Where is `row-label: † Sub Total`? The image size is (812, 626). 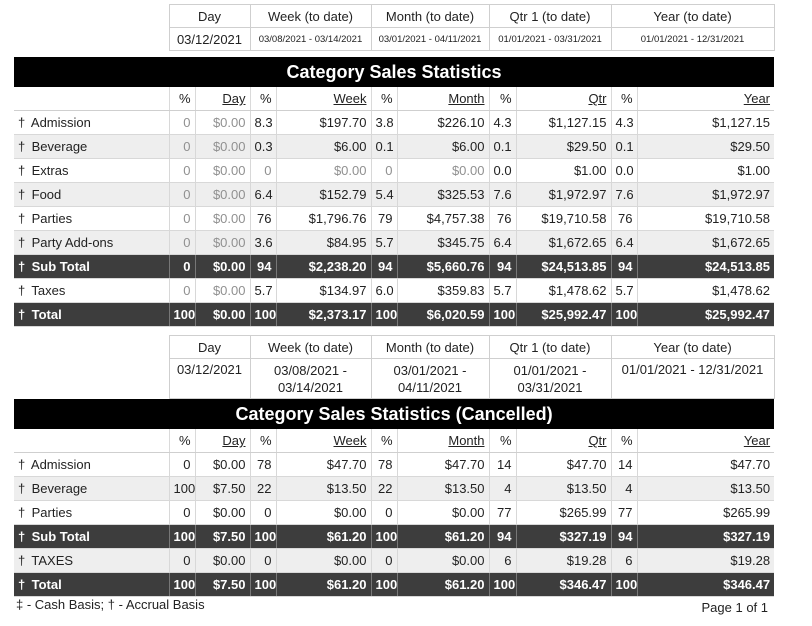 row-label: † Sub Total is located at coordinates (91, 266).